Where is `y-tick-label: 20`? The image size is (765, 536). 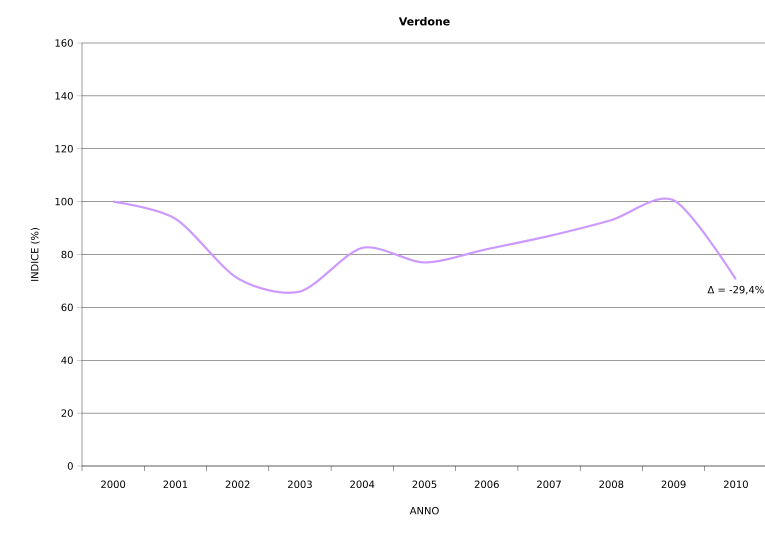 y-tick-label: 20 is located at coordinates (67, 413).